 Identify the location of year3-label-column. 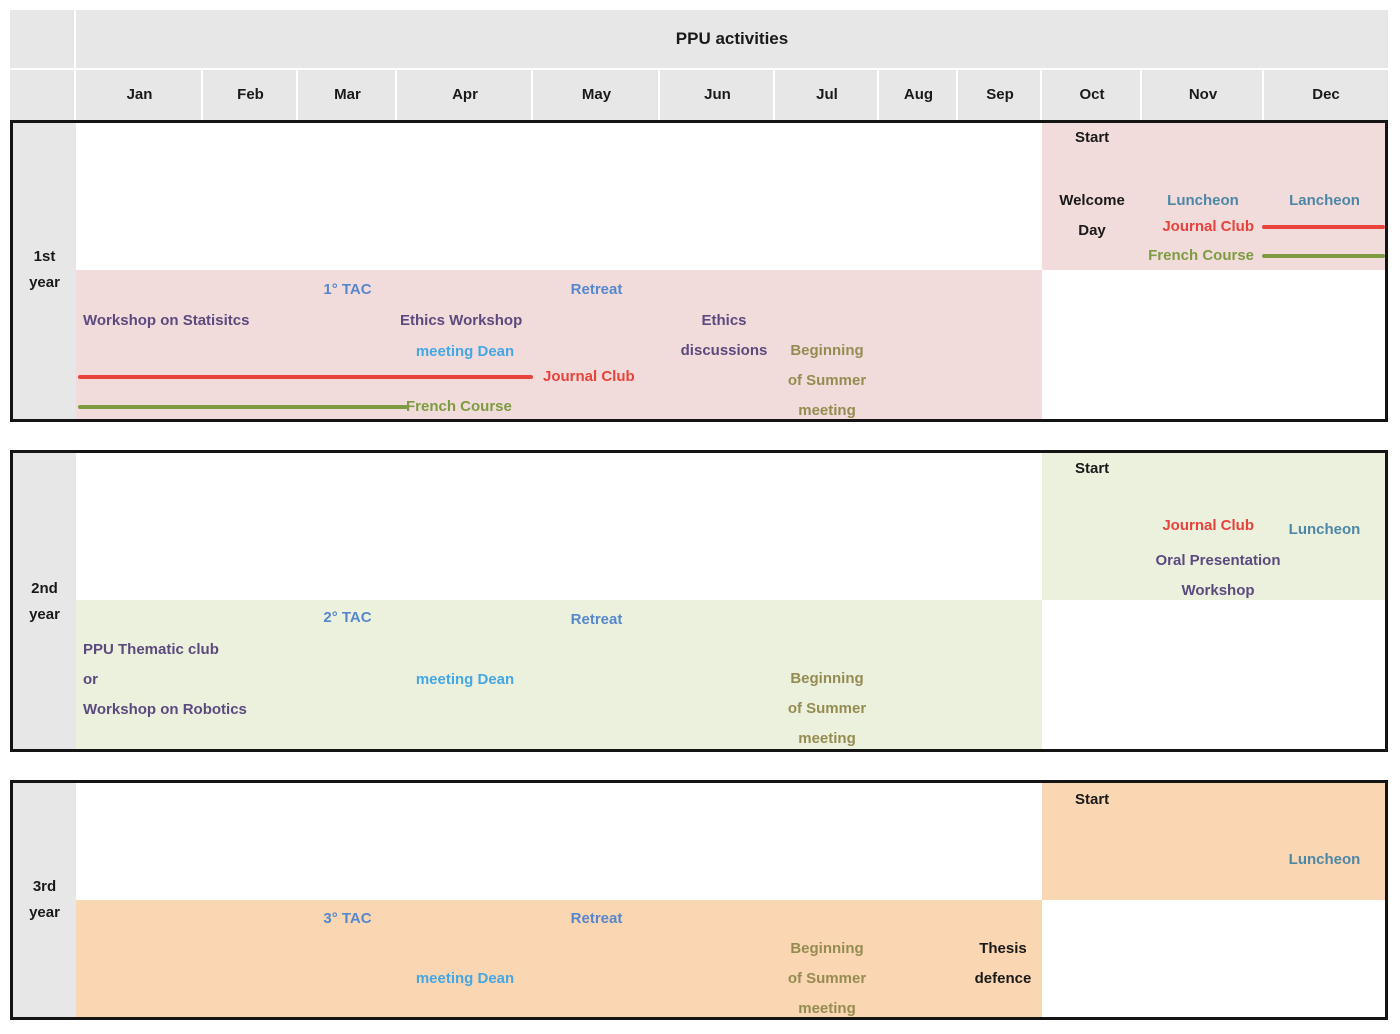
(44, 900).